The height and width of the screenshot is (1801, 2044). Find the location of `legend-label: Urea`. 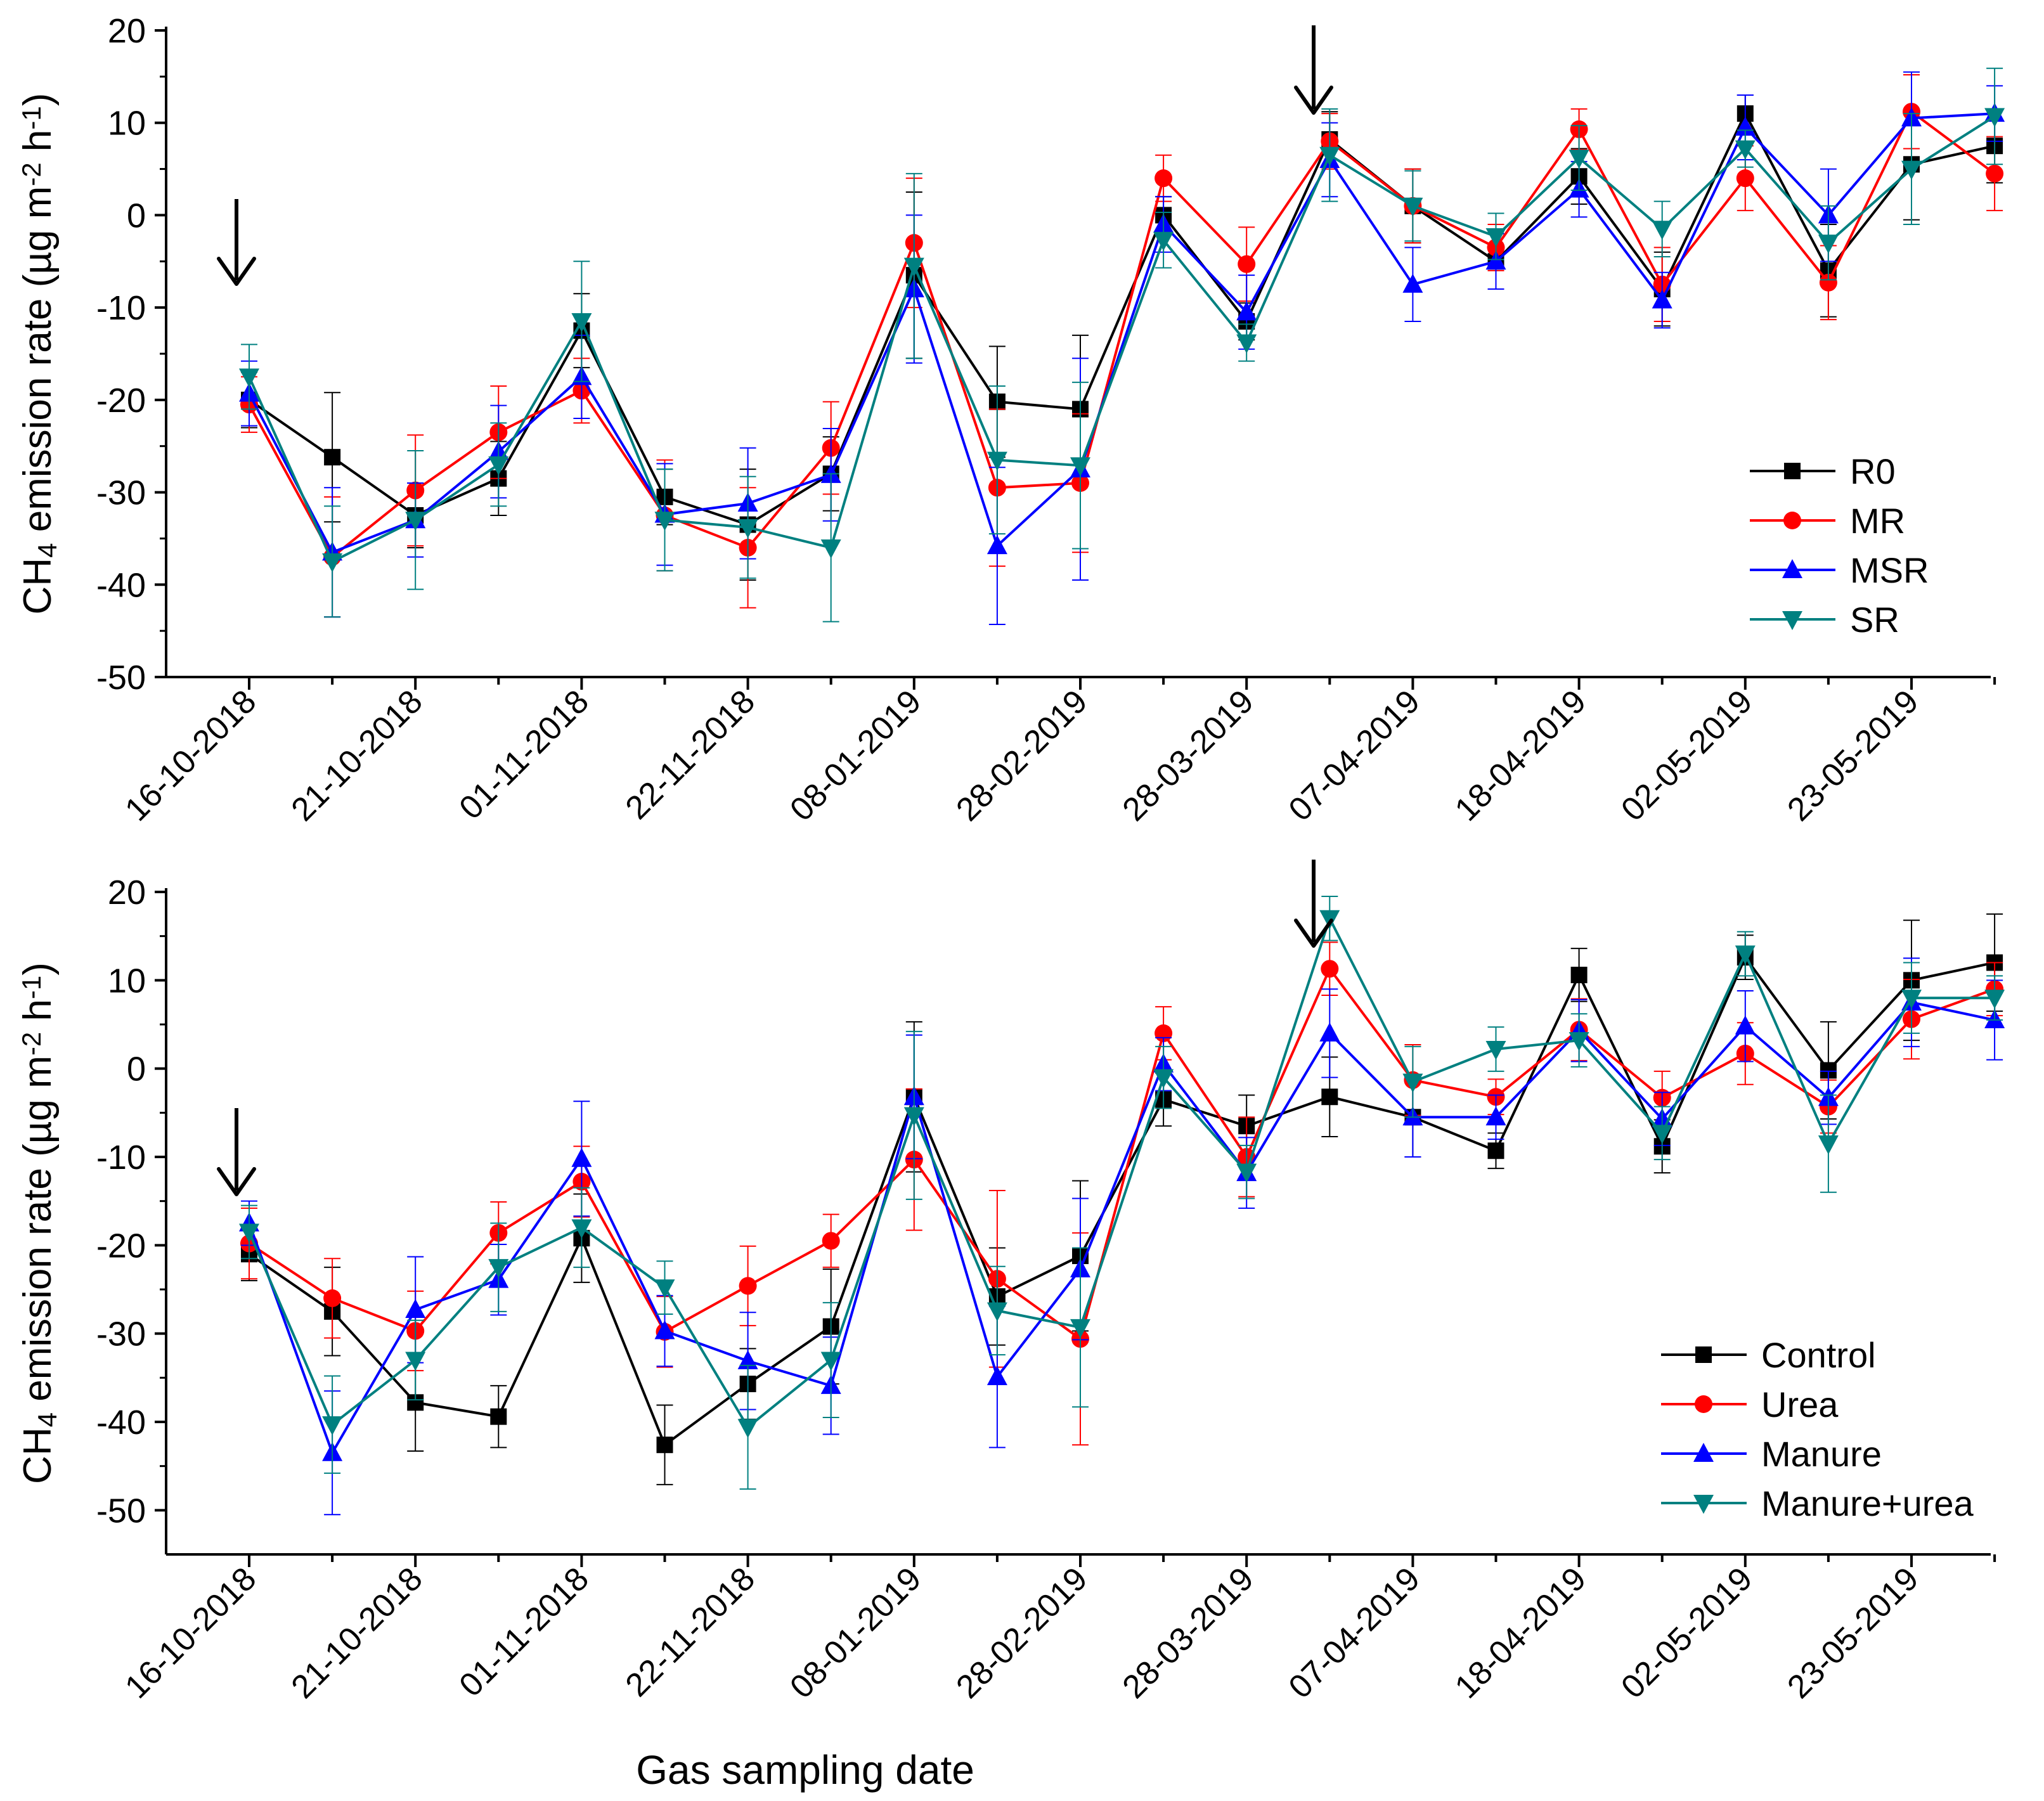

legend-label: Urea is located at coordinates (1800, 1404).